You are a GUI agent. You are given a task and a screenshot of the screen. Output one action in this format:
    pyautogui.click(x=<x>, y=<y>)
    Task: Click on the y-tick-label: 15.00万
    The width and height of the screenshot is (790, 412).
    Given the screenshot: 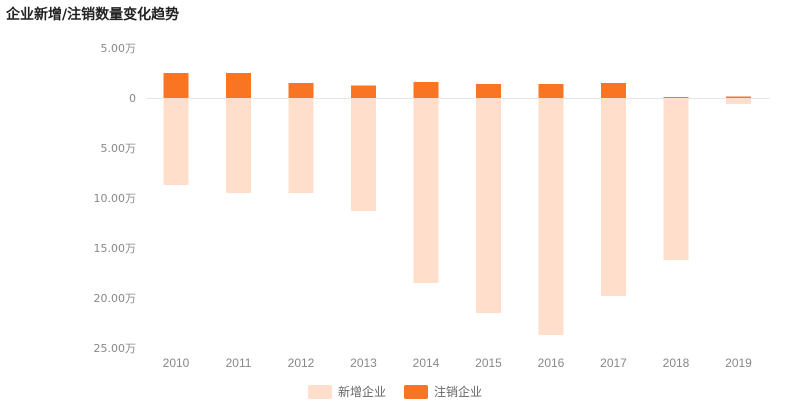 What is the action you would take?
    pyautogui.click(x=115, y=248)
    